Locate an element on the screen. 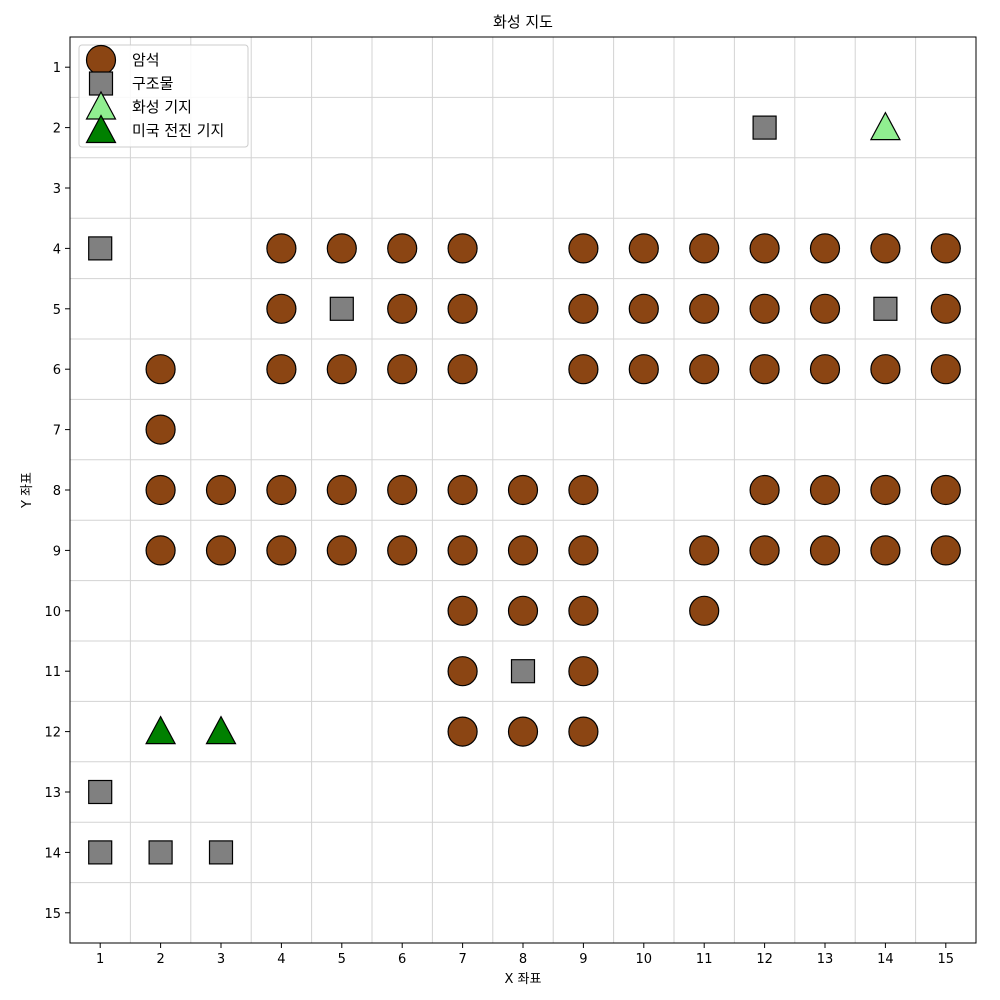 This screenshot has height=1000, width=1000. x-tick-label: 4 is located at coordinates (281, 959).